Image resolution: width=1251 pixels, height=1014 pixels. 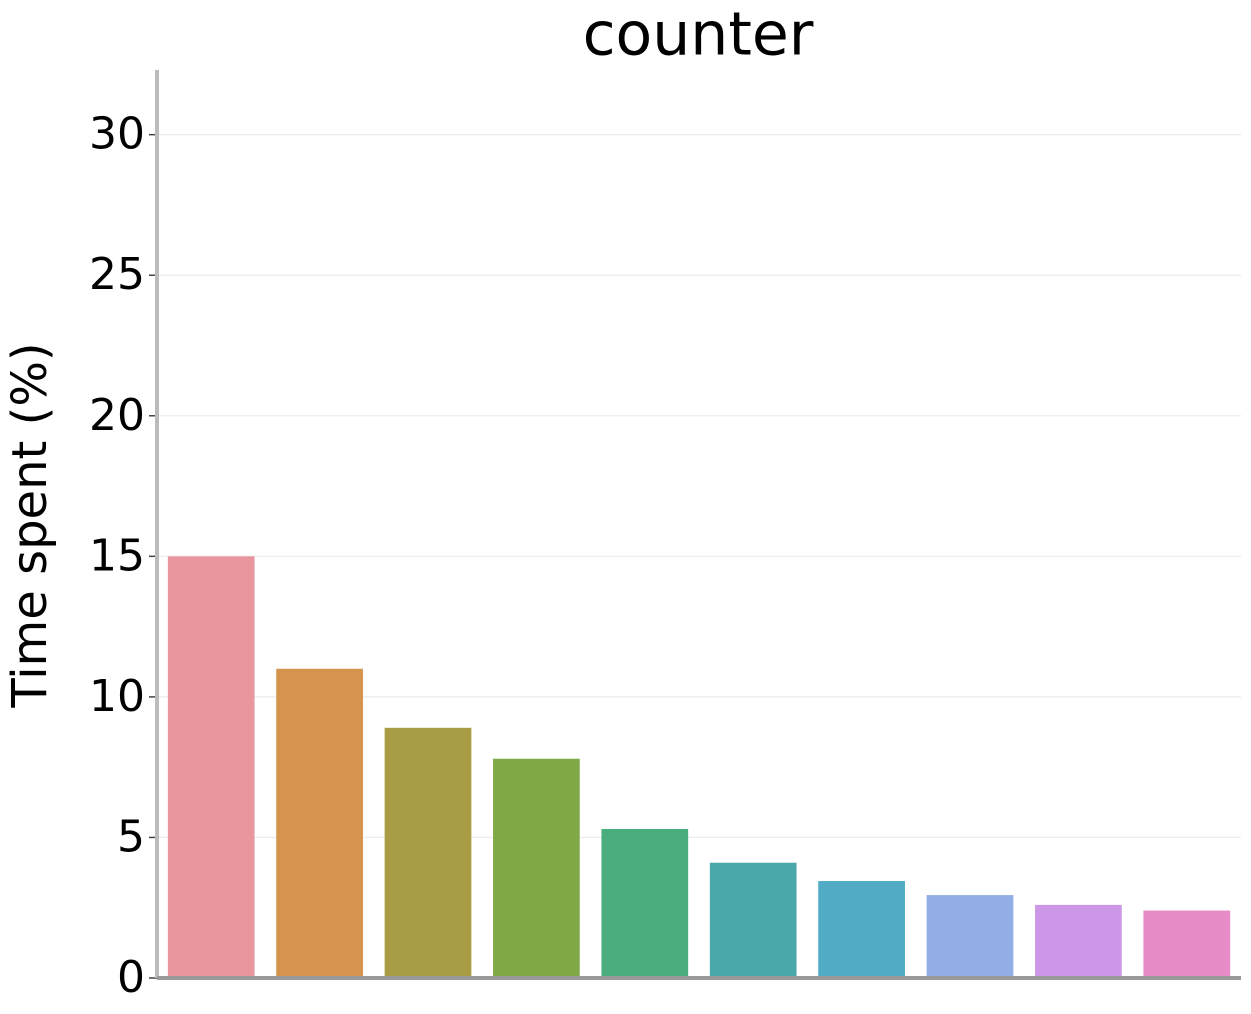 What do you see at coordinates (117, 555) in the screenshot?
I see `y-tick-label: 15` at bounding box center [117, 555].